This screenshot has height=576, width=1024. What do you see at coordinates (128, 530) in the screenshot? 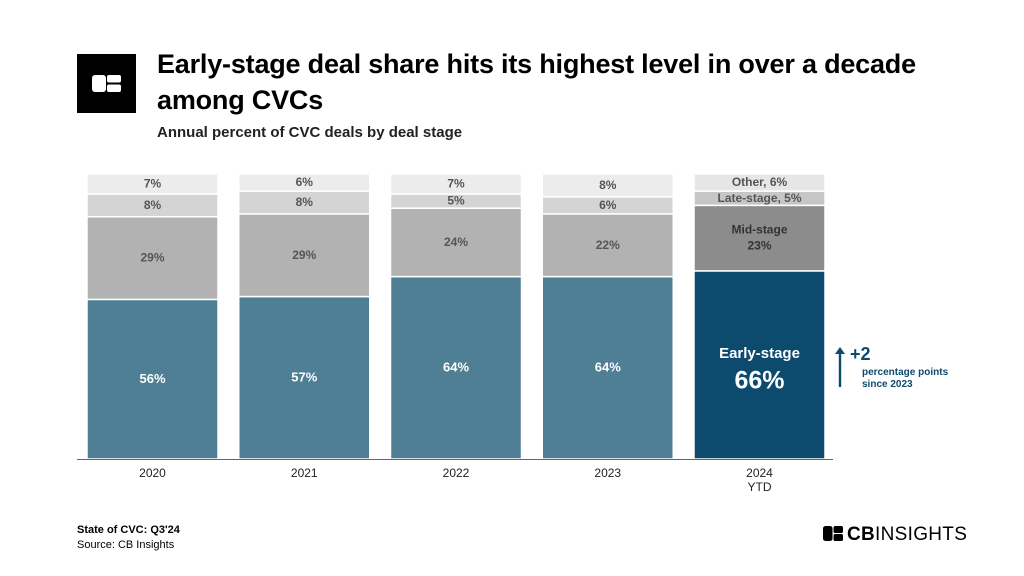
I see `report-name: State of CVC: Q3'24` at bounding box center [128, 530].